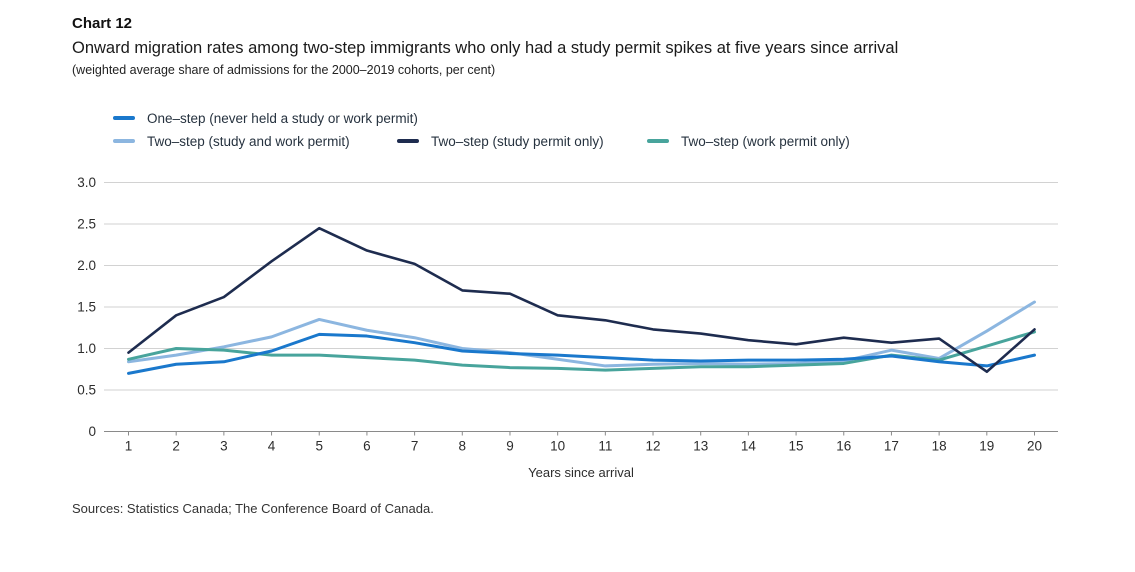 The height and width of the screenshot is (572, 1135). Describe the element at coordinates (581, 472) in the screenshot. I see `x-axis-title: Years since arrival` at that location.